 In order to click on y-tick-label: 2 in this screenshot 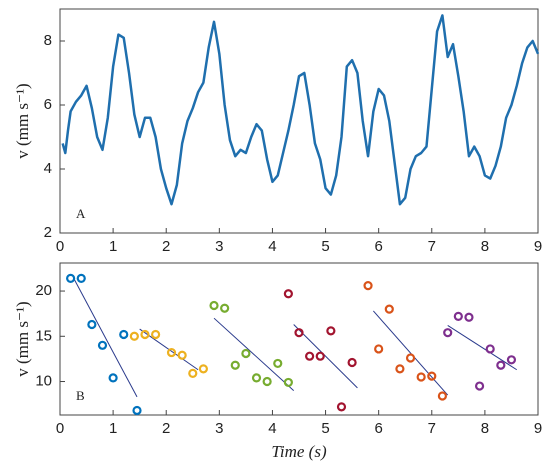, I will do `click(48, 232)`.